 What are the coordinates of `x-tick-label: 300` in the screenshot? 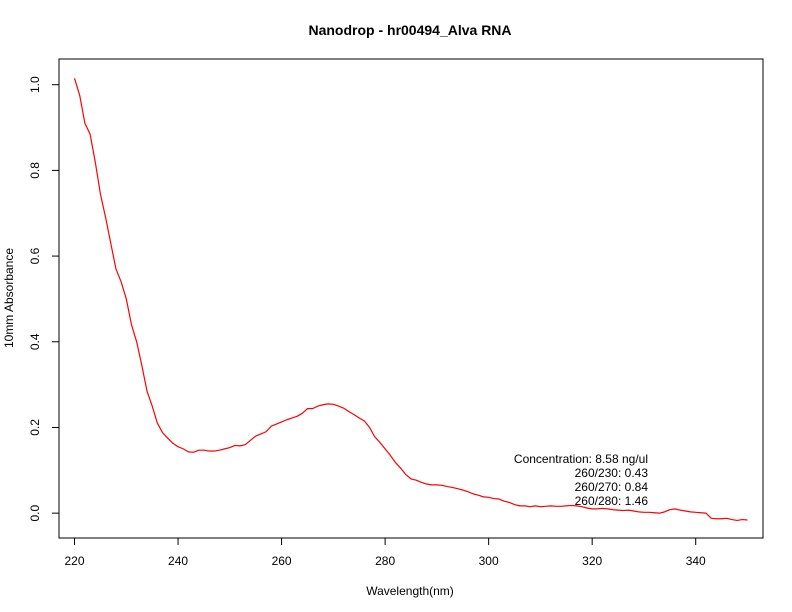 It's located at (489, 561).